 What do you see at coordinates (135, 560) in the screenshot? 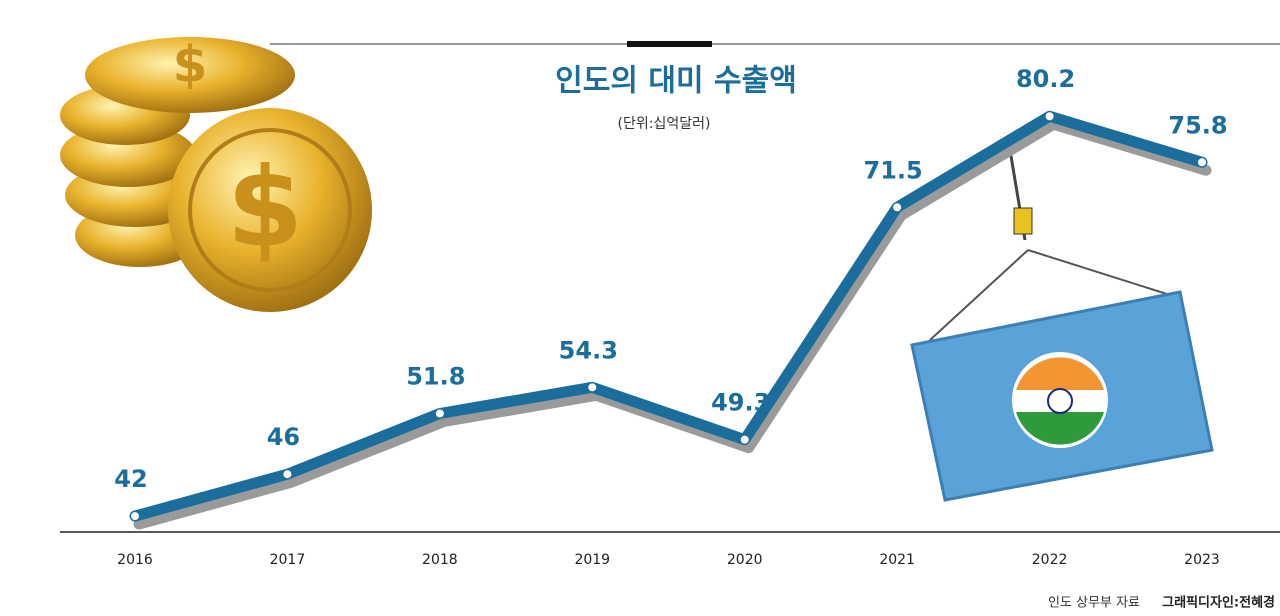
I see `x-tick-label: 2016` at bounding box center [135, 560].